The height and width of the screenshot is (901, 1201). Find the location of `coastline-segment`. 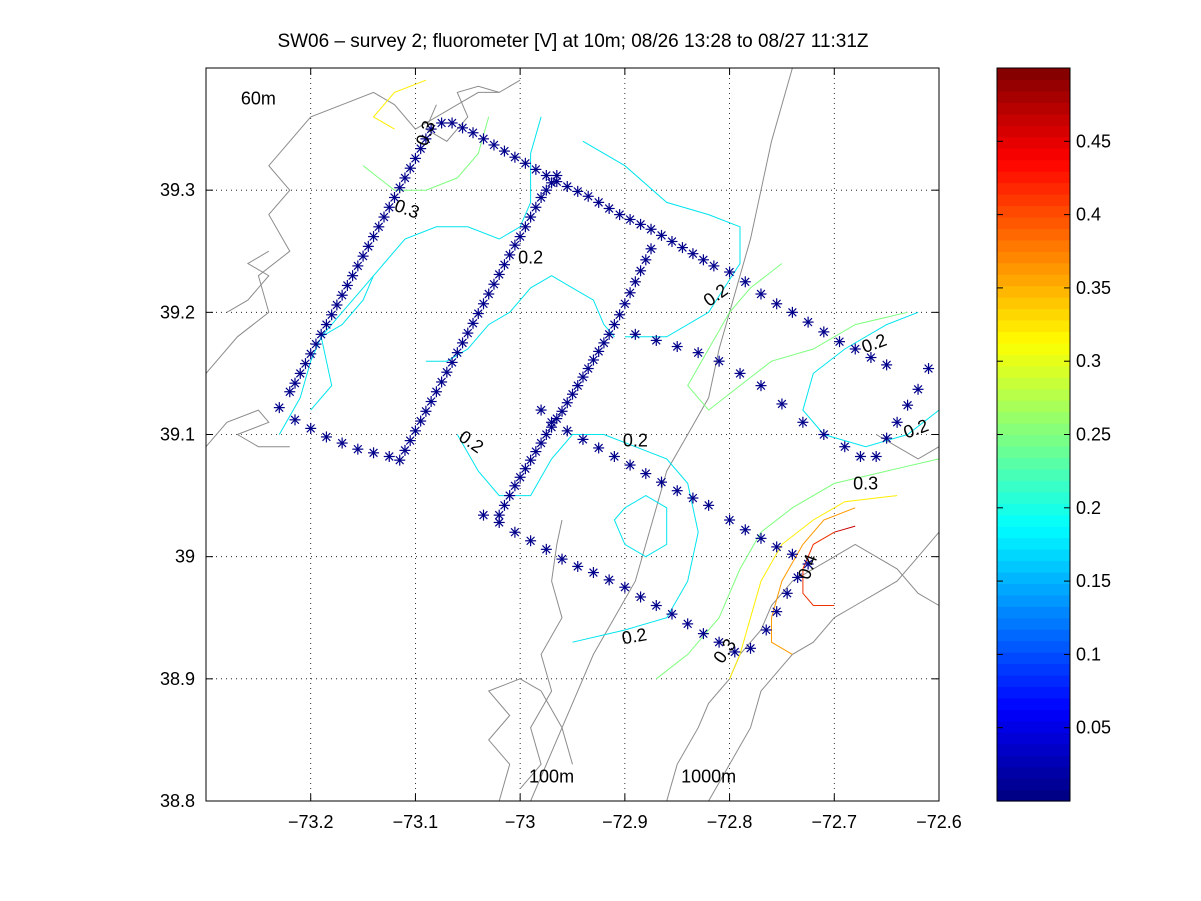

coastline-segment is located at coordinates (247, 428).